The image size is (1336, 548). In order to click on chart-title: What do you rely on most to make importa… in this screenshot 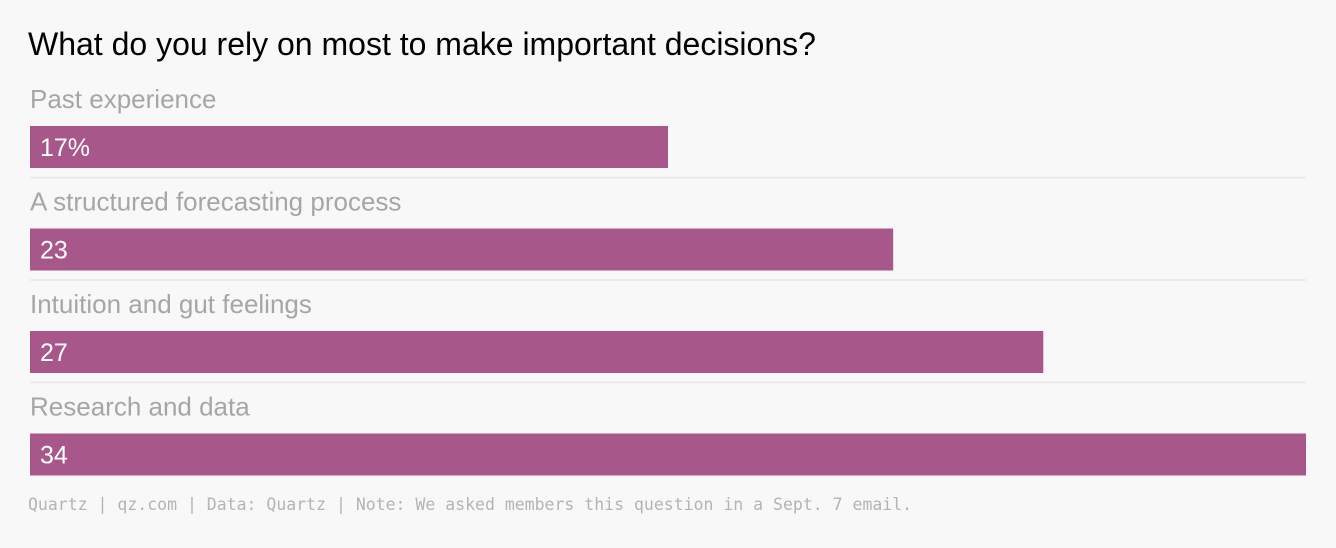, I will do `click(422, 44)`.